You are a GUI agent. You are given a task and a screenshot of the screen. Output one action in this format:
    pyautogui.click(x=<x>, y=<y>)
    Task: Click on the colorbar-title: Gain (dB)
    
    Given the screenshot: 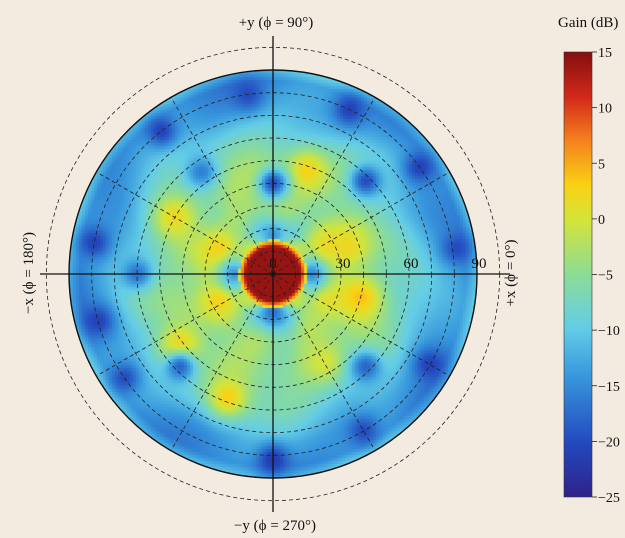 What is the action you would take?
    pyautogui.click(x=588, y=23)
    